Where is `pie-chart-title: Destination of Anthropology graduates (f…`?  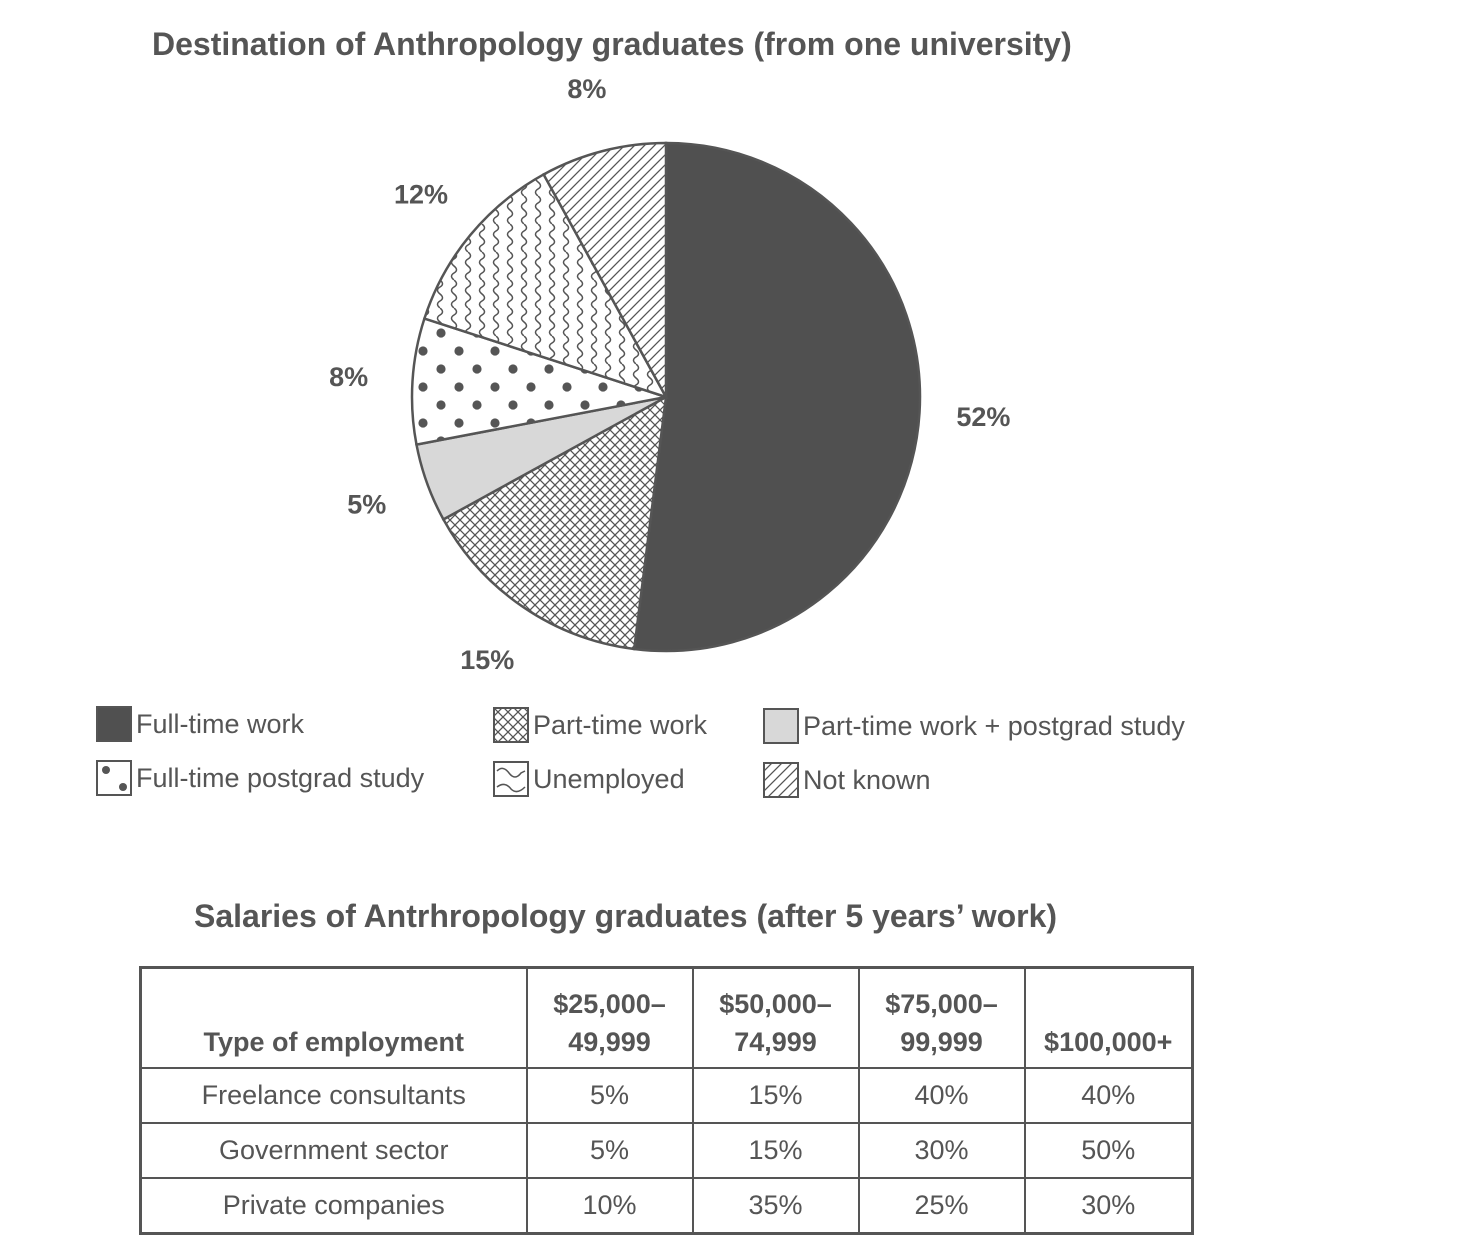
pie-chart-title: Destination of Anthropology graduates (f… is located at coordinates (612, 44).